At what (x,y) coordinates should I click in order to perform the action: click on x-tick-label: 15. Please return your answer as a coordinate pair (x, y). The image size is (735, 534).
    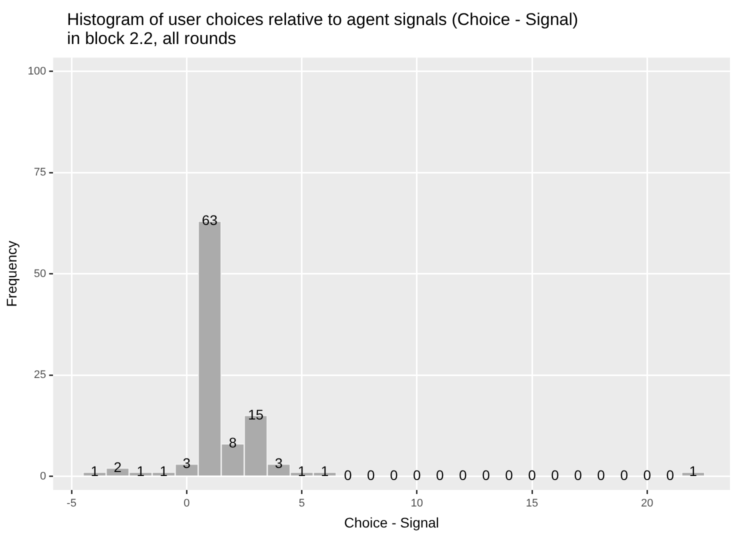
    Looking at the image, I should click on (532, 504).